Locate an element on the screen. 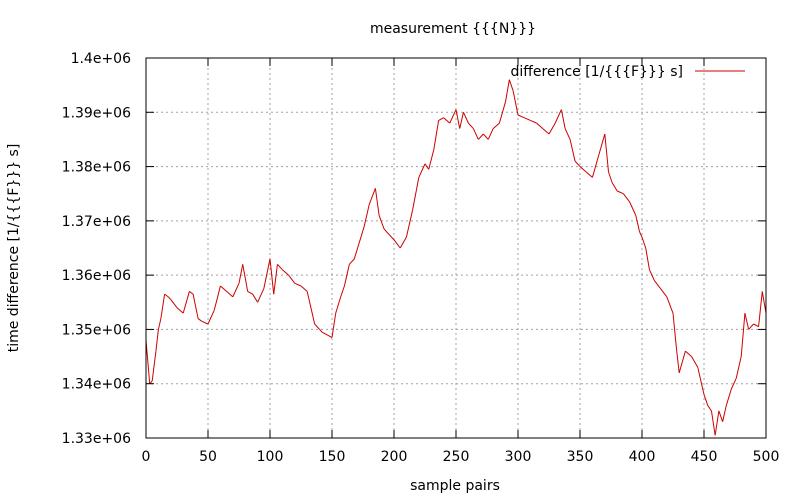 The width and height of the screenshot is (800, 500). y-axis-label: time difference [1/{{{F}}} s] is located at coordinates (14, 248).